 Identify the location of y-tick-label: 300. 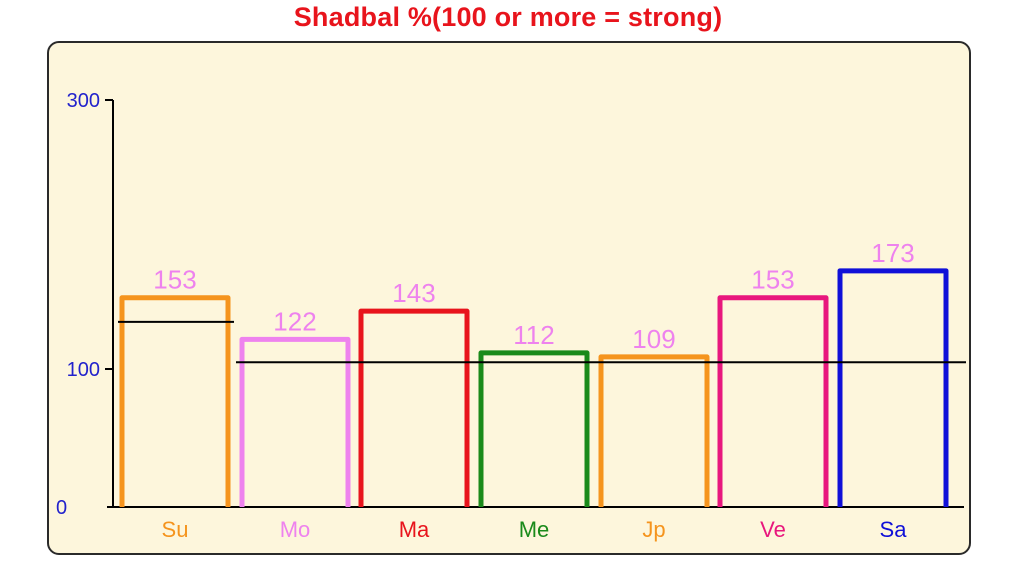
(83, 101).